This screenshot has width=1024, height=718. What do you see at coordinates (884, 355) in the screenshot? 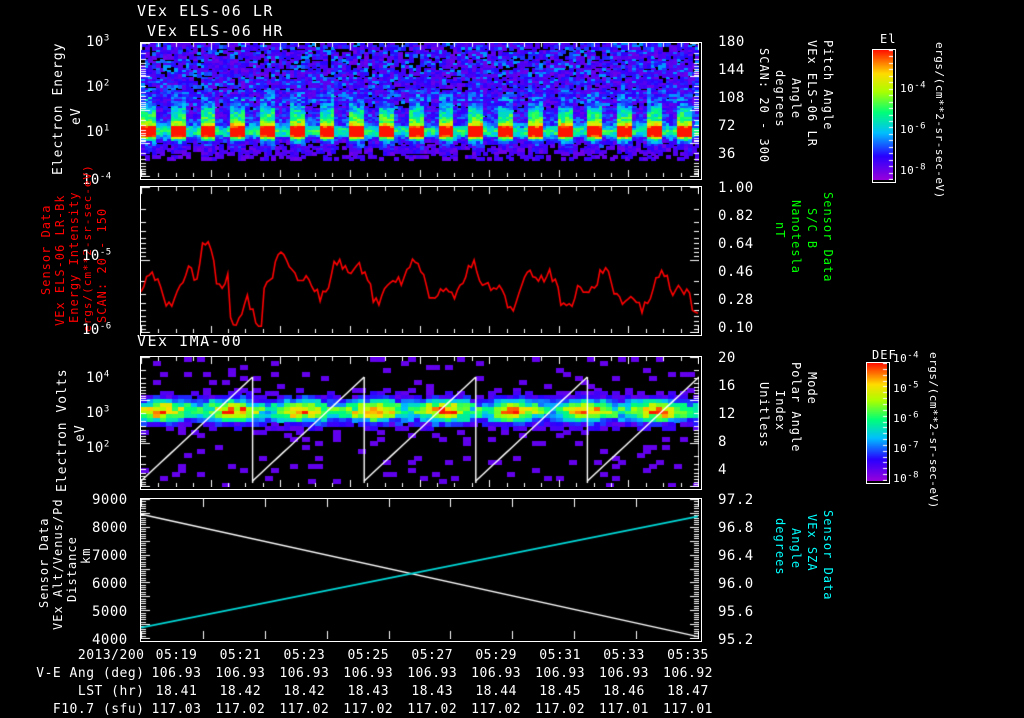
I see `panel3-colorbar-title: DEF` at bounding box center [884, 355].